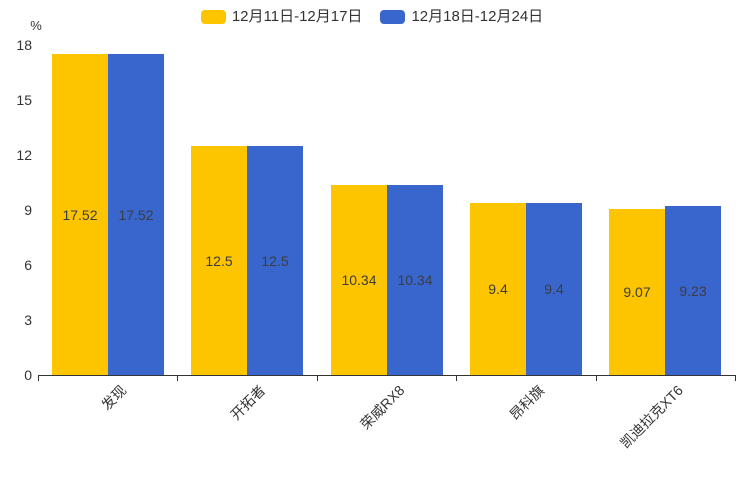  Describe the element at coordinates (382, 407) in the screenshot. I see `x-axis-category-label: 荣威RX8` at that location.